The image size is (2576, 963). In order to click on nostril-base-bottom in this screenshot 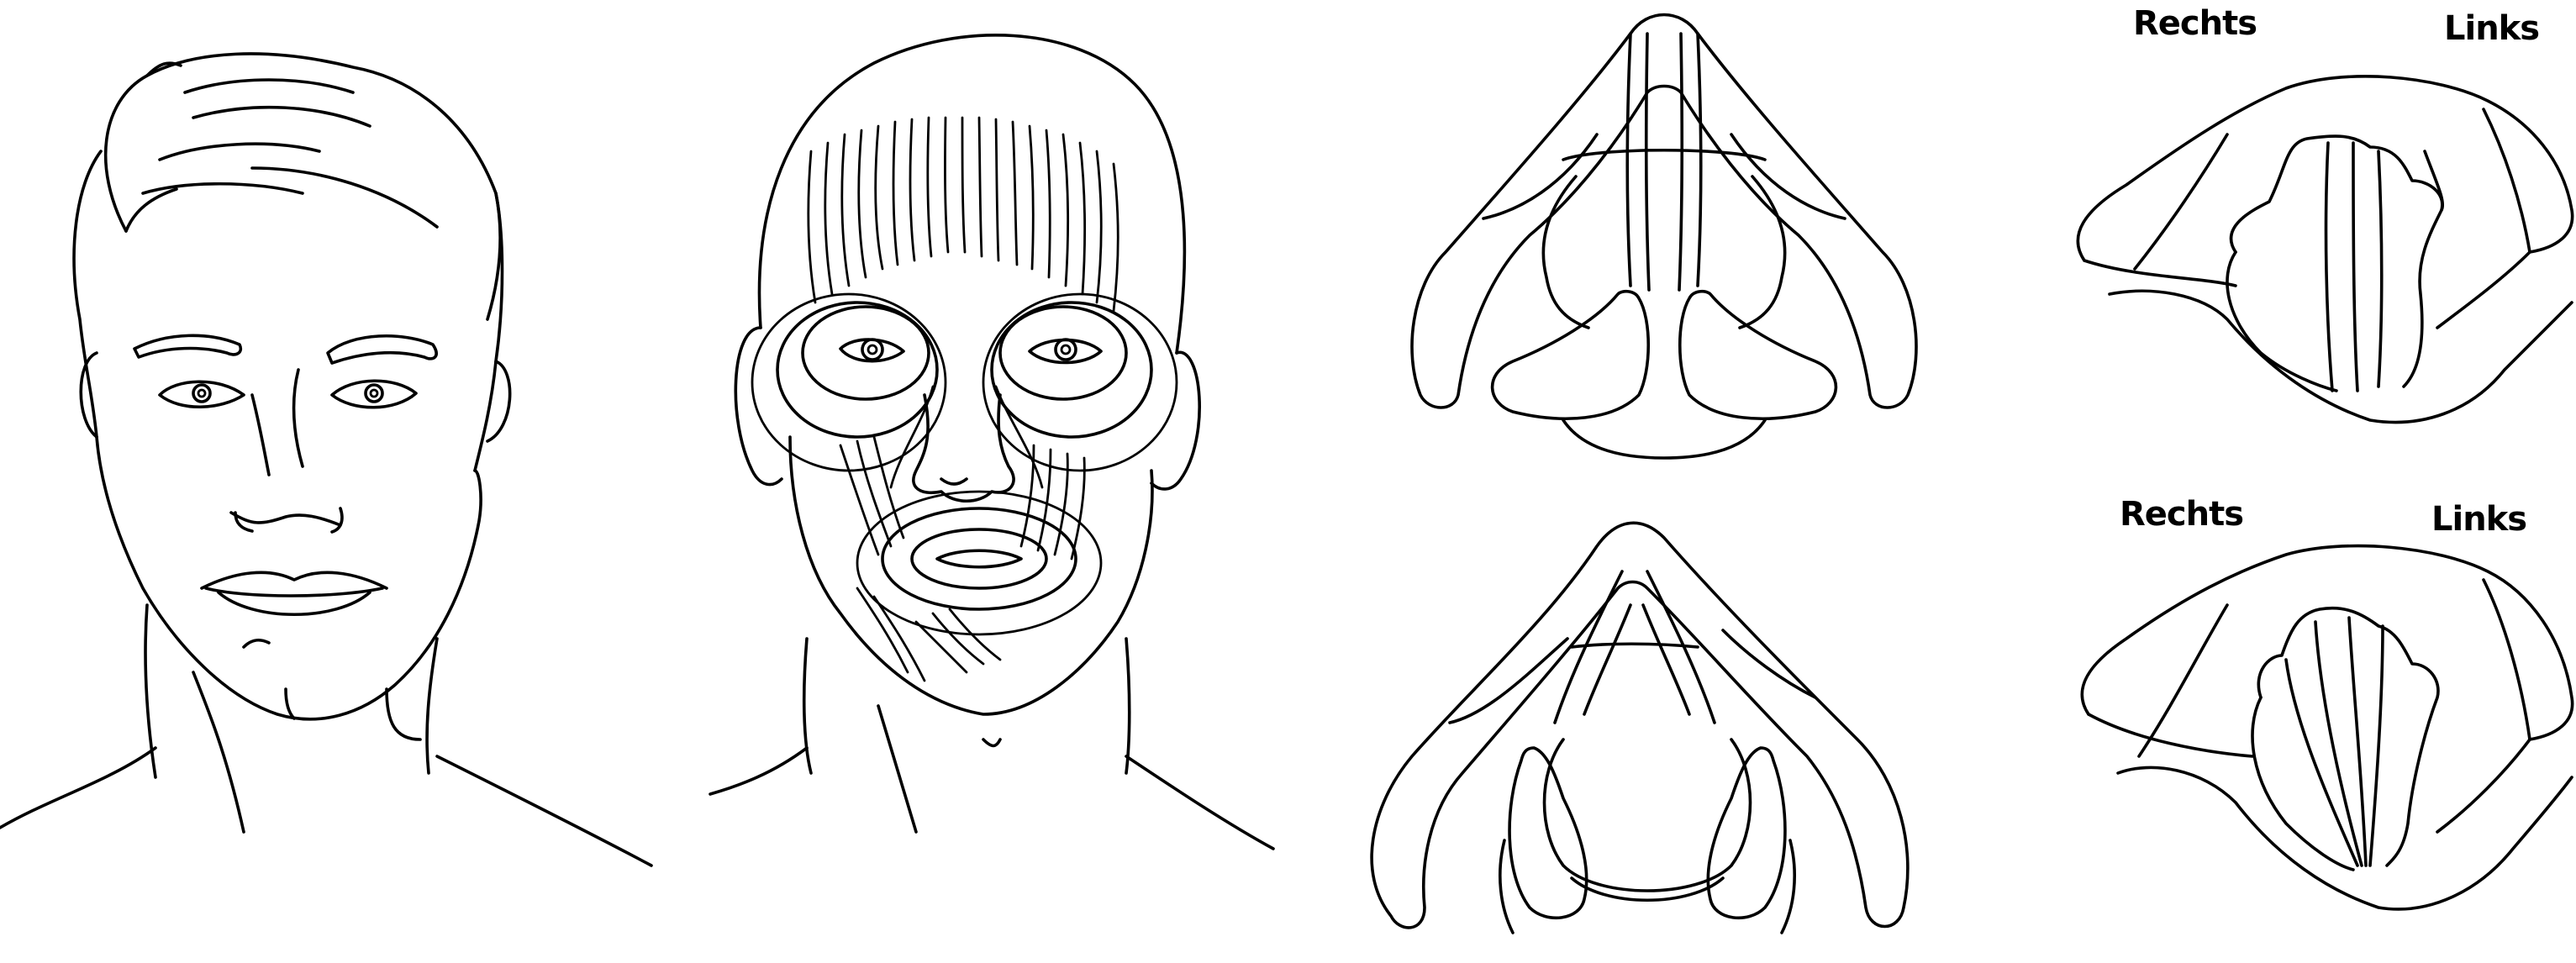, I will do `click(2327, 727)`.